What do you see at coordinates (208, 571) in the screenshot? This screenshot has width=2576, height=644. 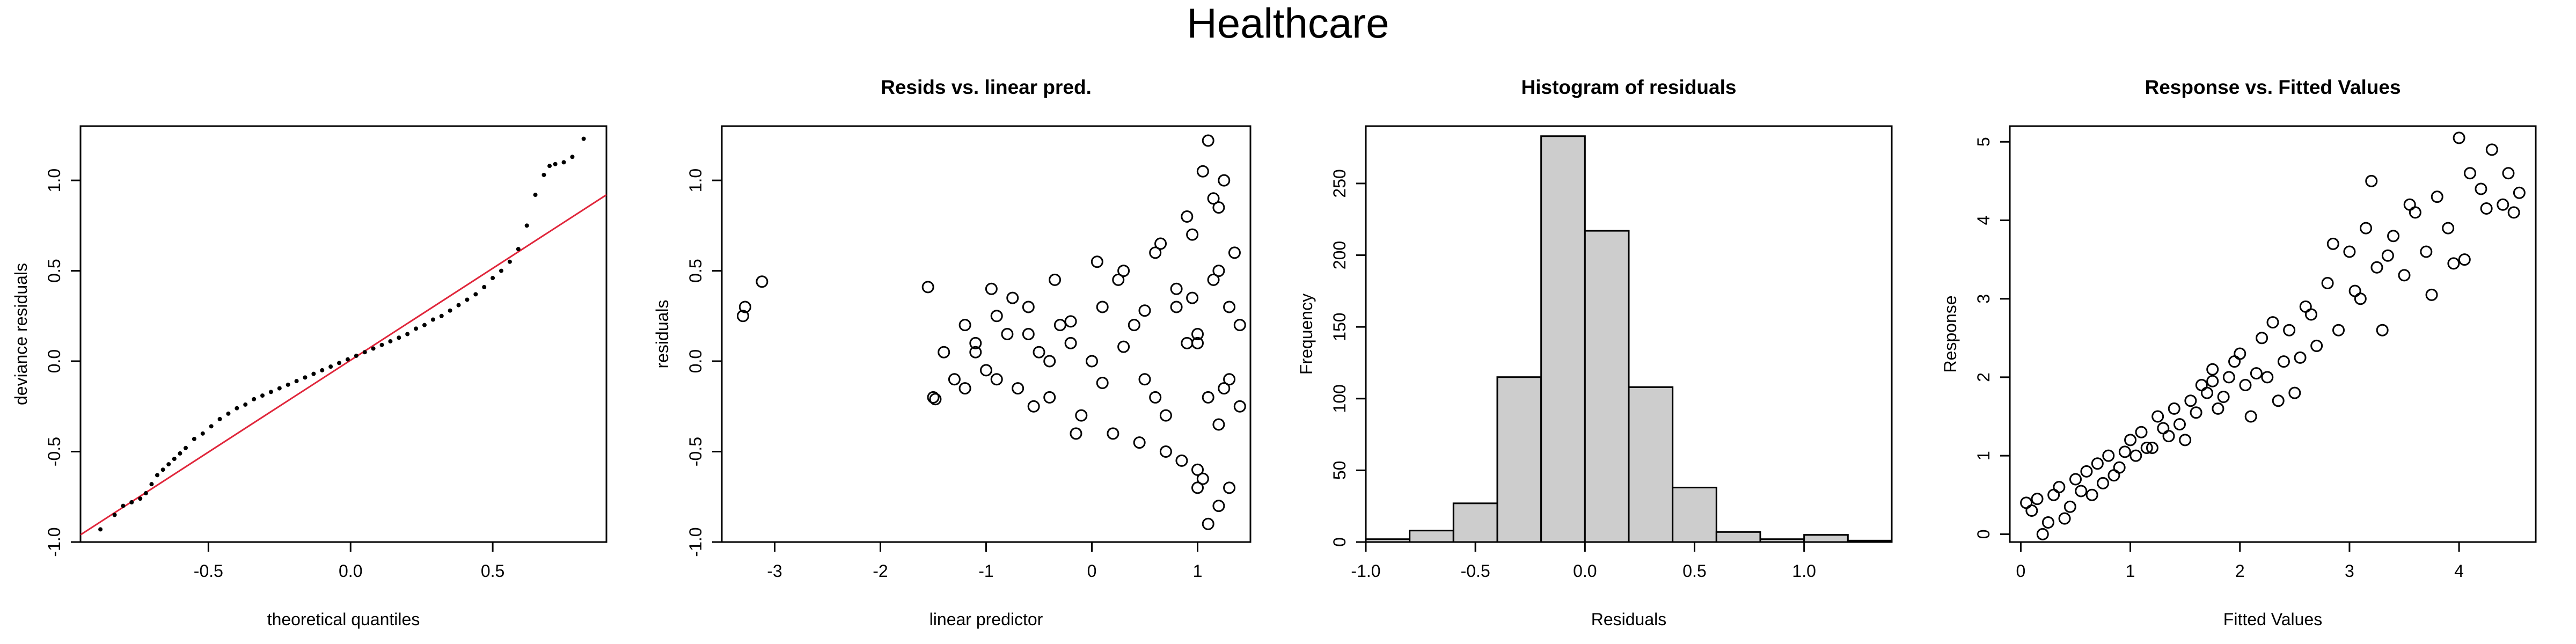 I see `x-tick-label: -0.5` at bounding box center [208, 571].